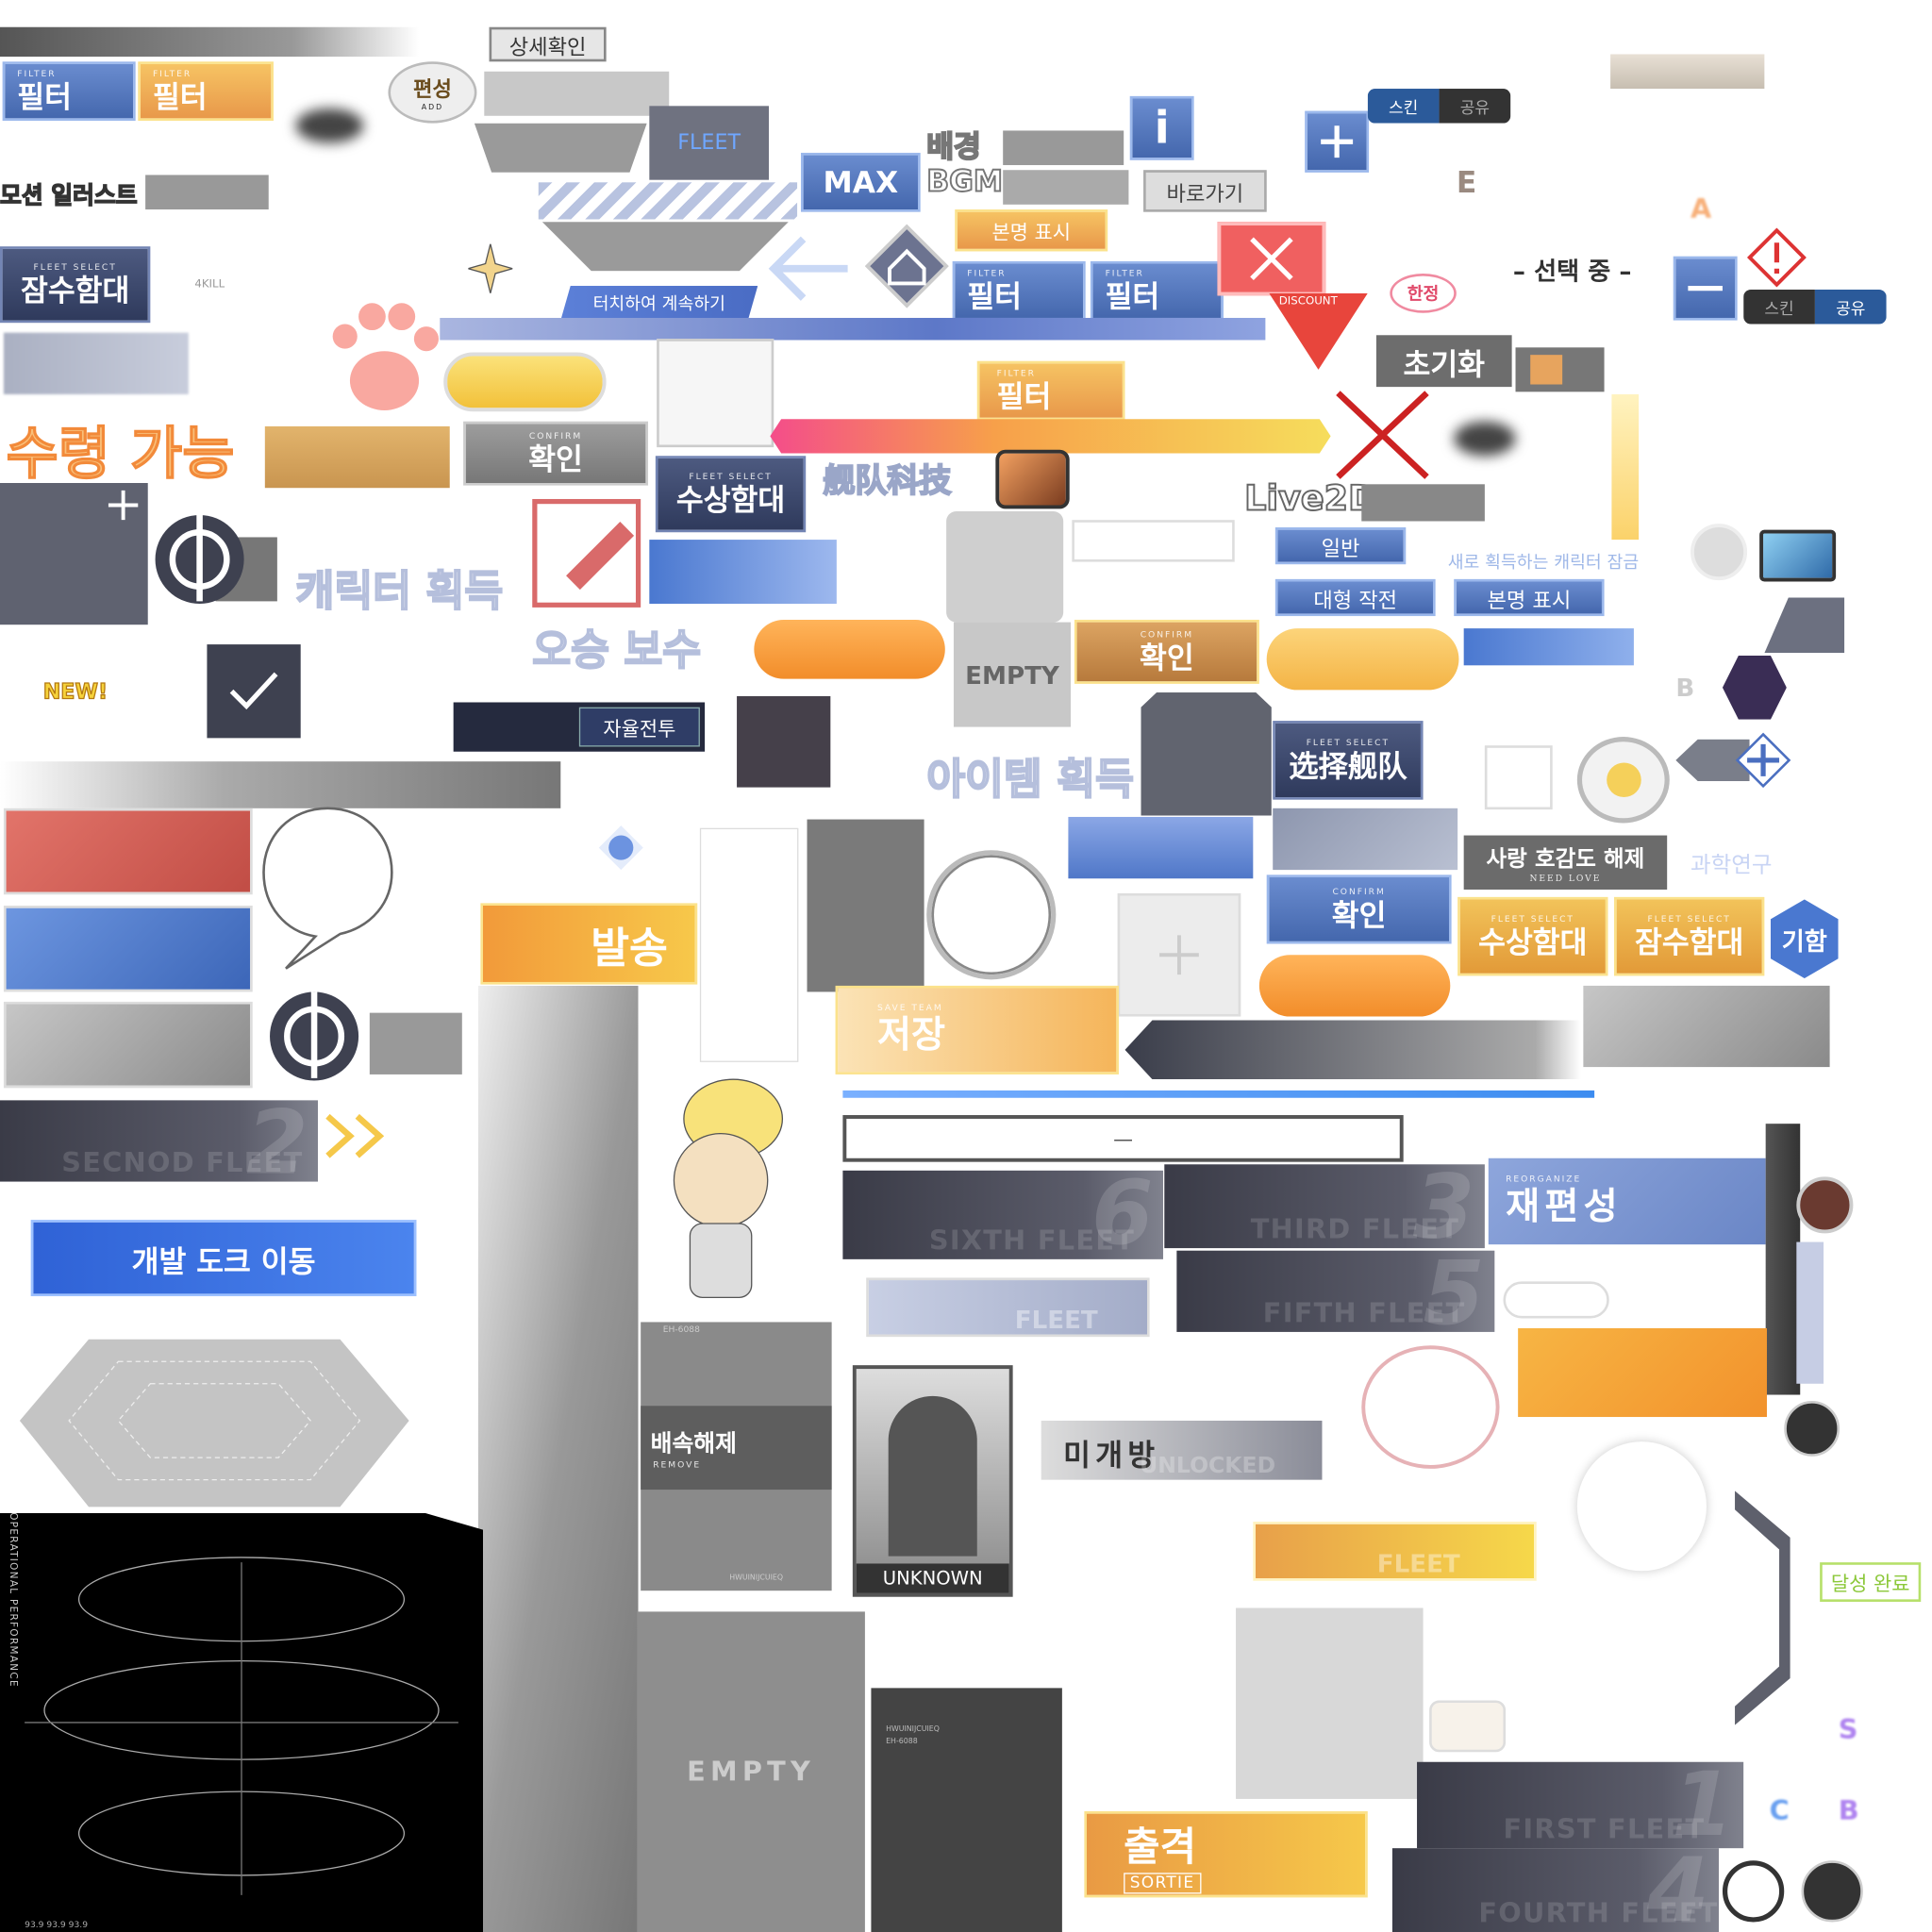 The width and height of the screenshot is (1932, 1932). What do you see at coordinates (861, 182) in the screenshot?
I see `max-button: MAX` at bounding box center [861, 182].